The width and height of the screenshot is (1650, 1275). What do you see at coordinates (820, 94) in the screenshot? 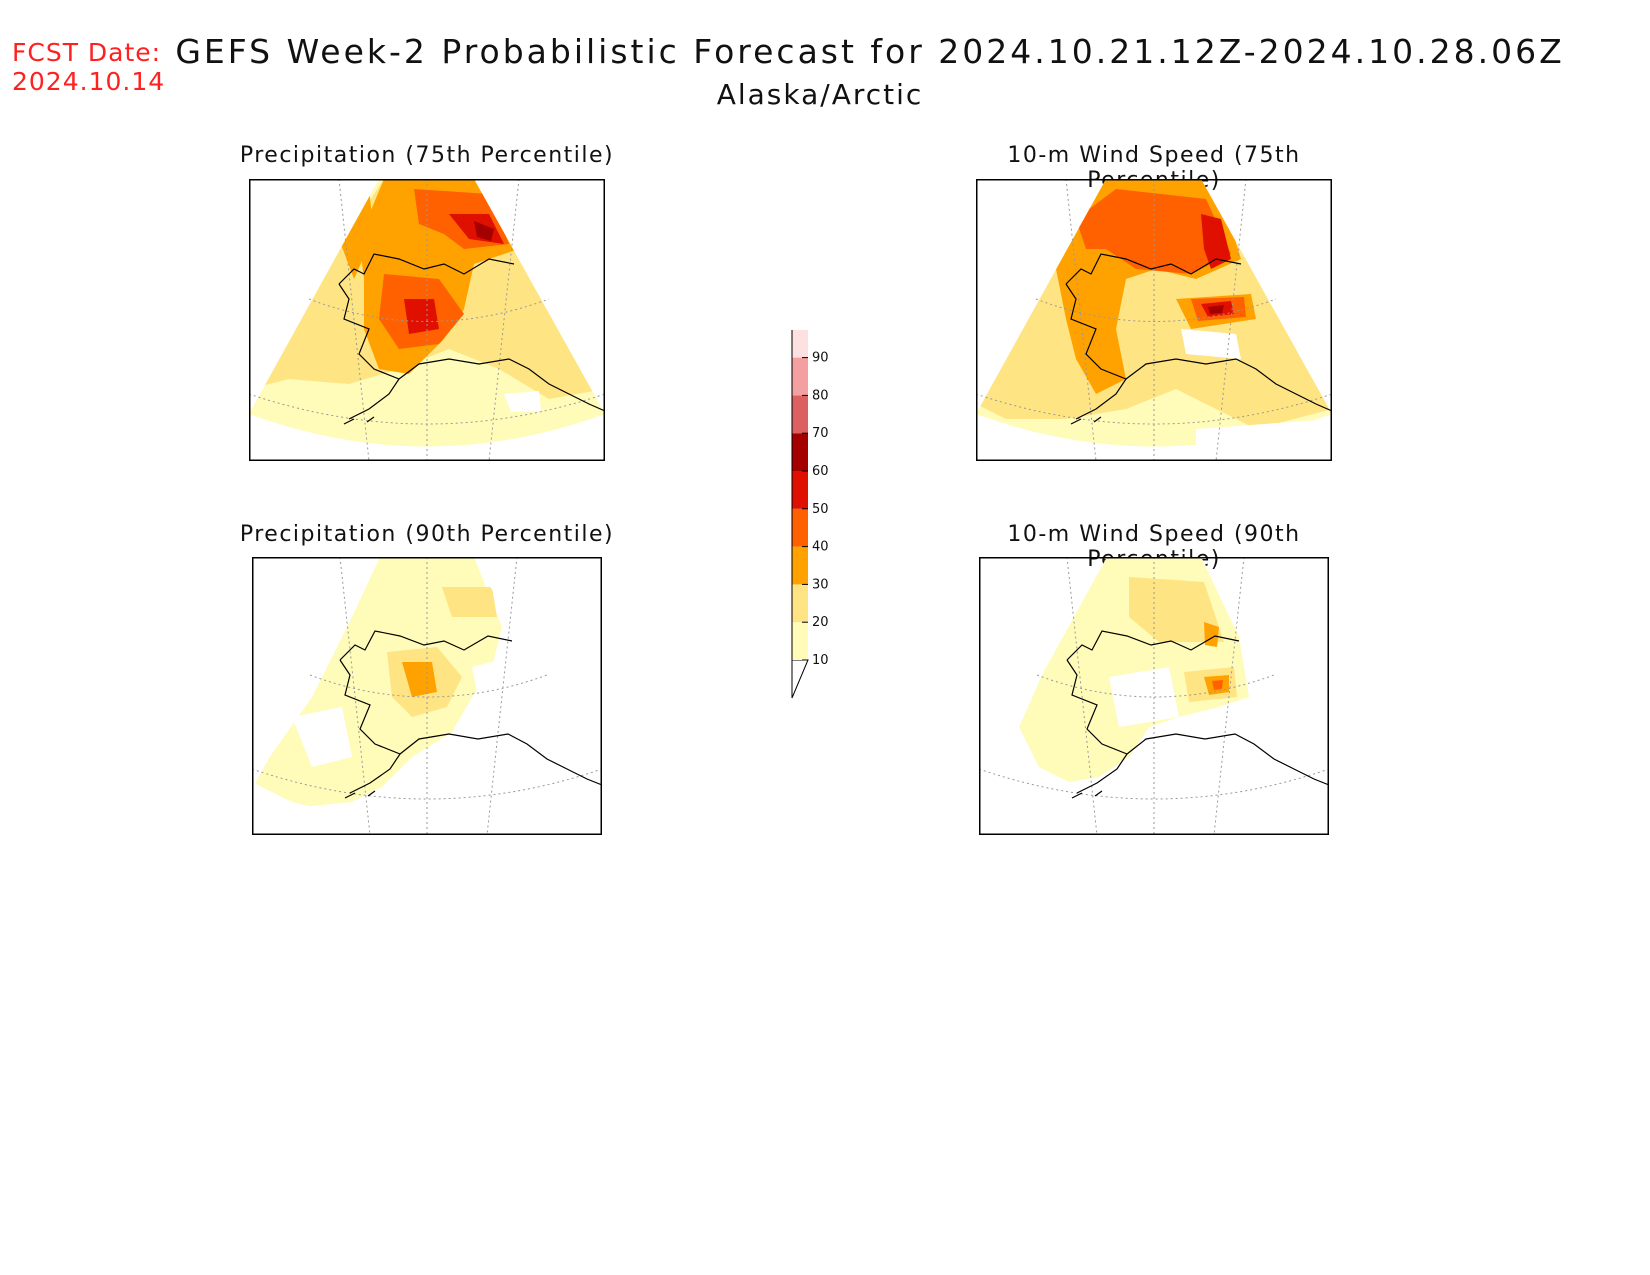
I see `region-subtitle: Alaska/Arctic` at bounding box center [820, 94].